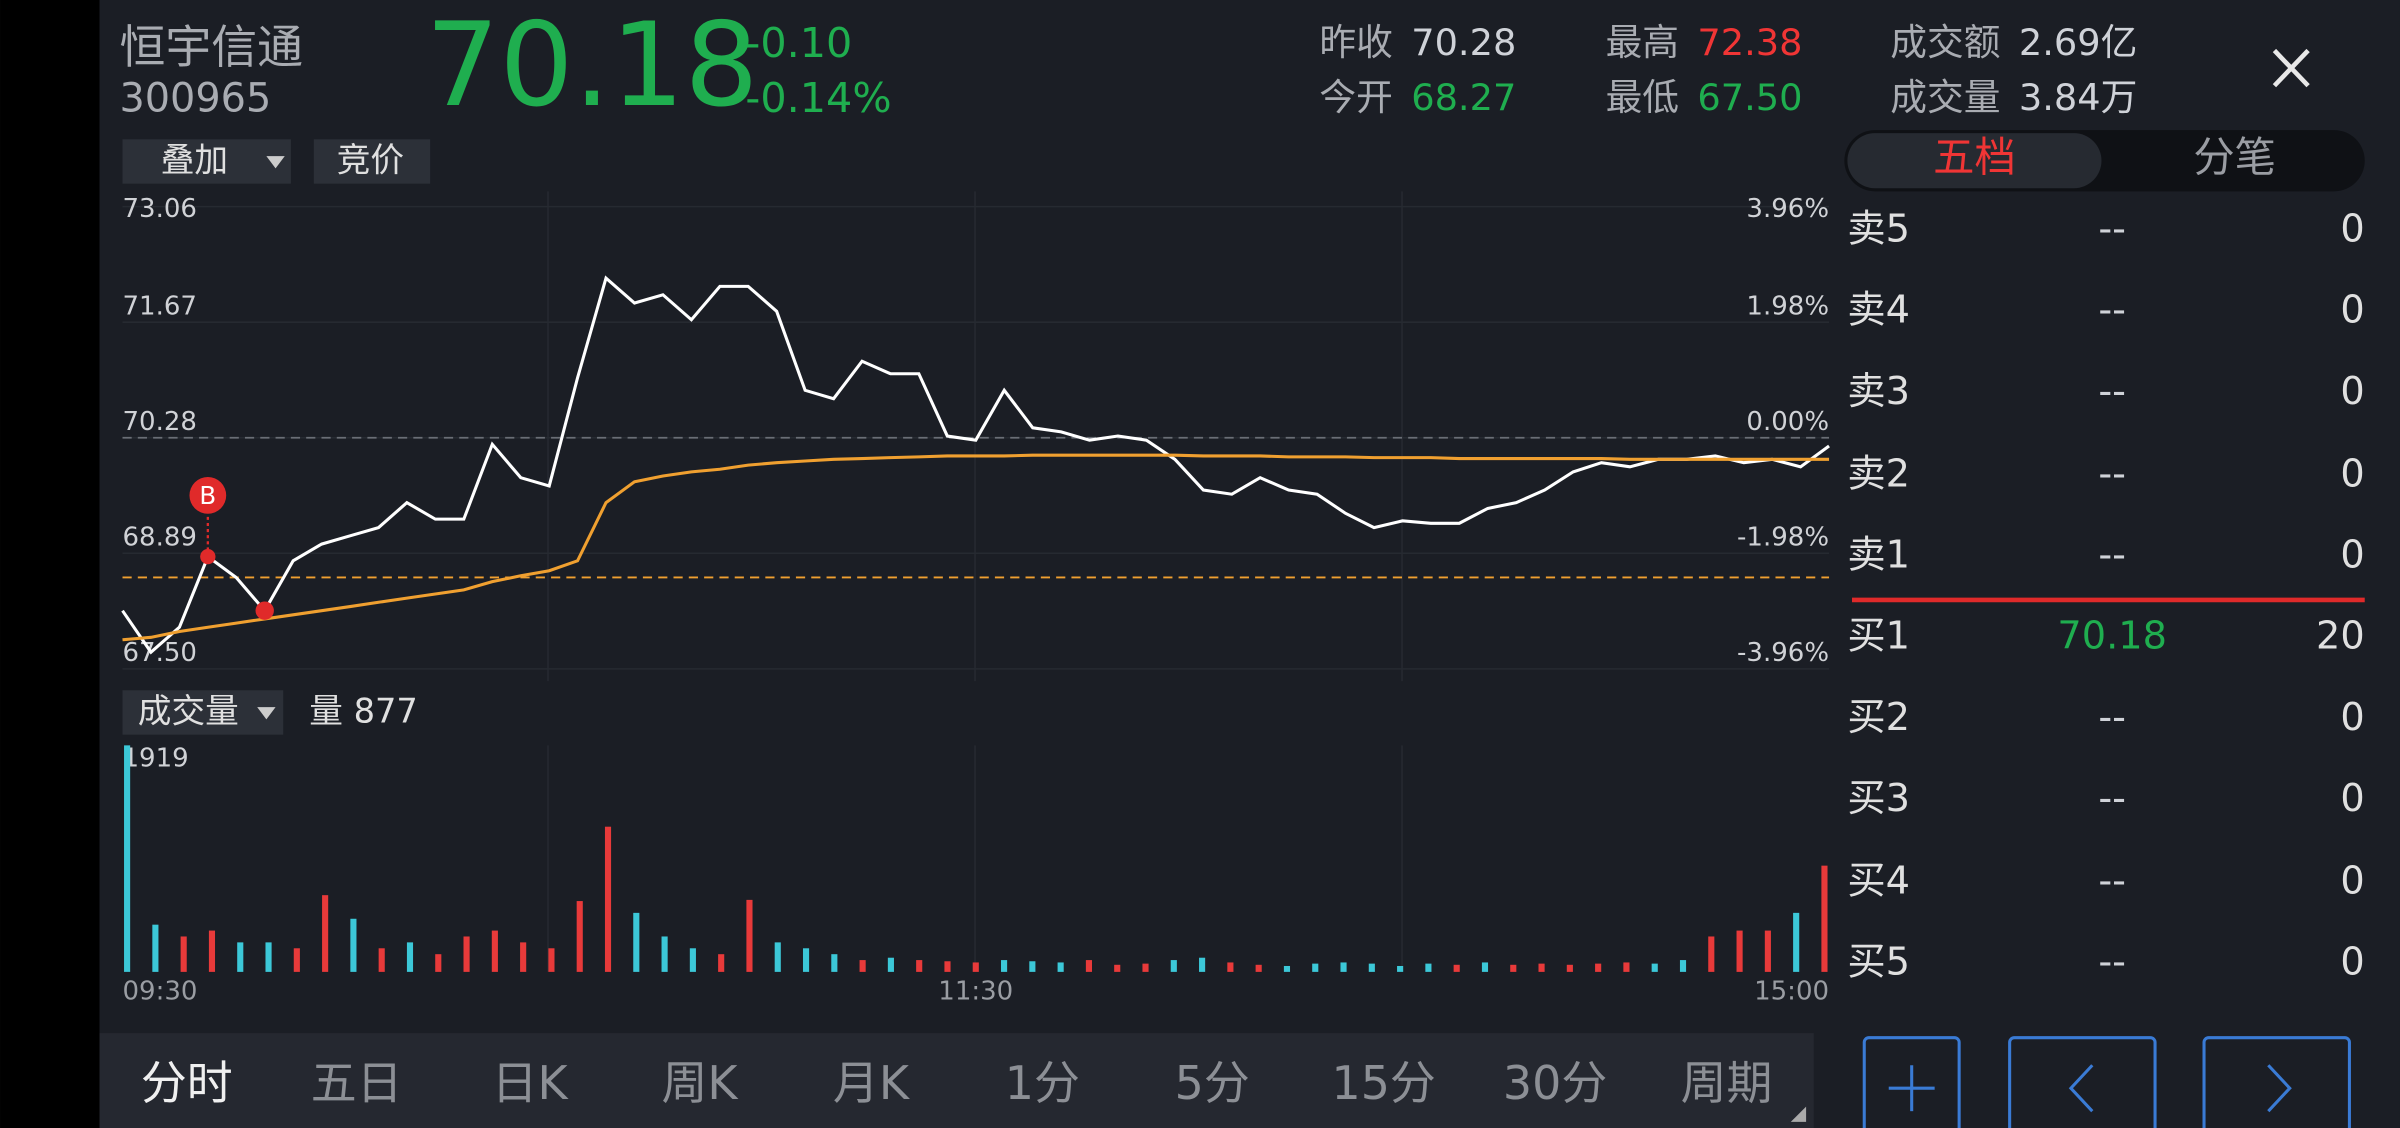 The height and width of the screenshot is (1128, 2400). What do you see at coordinates (1355, 42) in the screenshot?
I see `stat-label: 昨收` at bounding box center [1355, 42].